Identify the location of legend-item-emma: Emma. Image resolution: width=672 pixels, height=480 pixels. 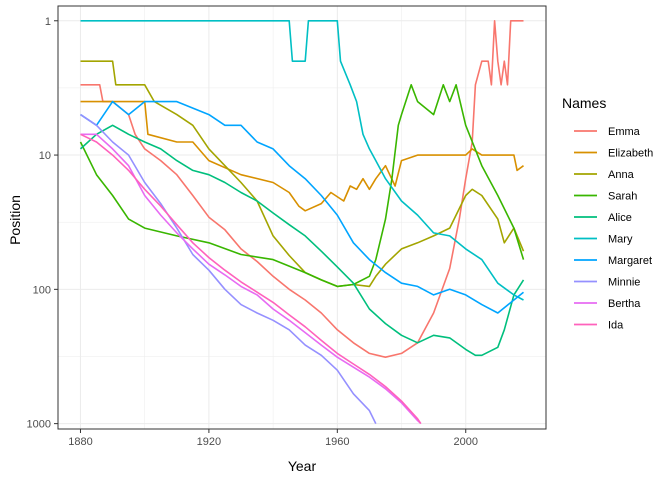
(607, 132).